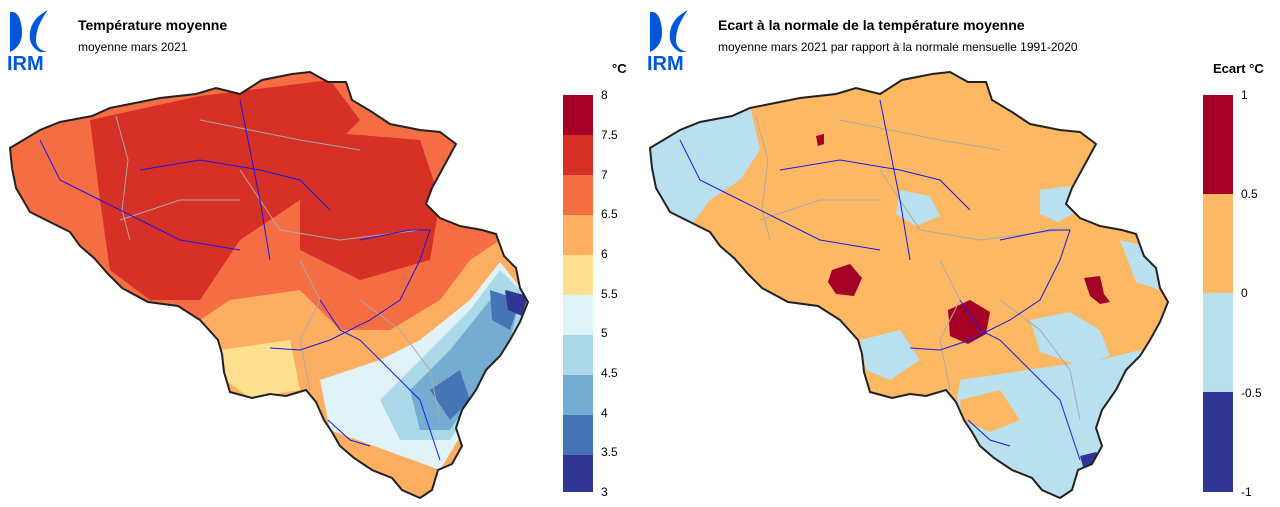 This screenshot has height=507, width=1280. Describe the element at coordinates (609, 214) in the screenshot. I see `scale-tick-label: 6.5` at that location.